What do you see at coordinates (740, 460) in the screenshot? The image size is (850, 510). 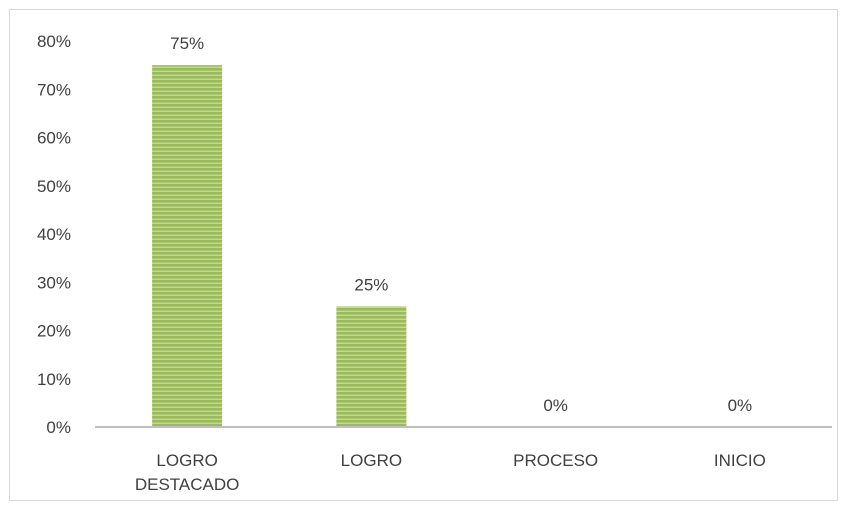 I see `category-label: INICIO` at bounding box center [740, 460].